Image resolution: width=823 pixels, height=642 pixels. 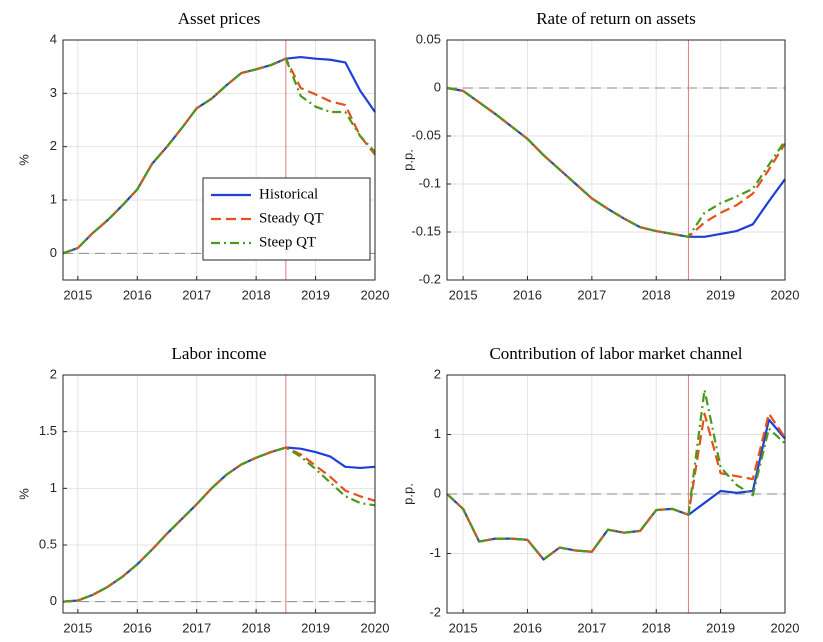 I want to click on y-tick-label: -0.05, so click(x=426, y=134).